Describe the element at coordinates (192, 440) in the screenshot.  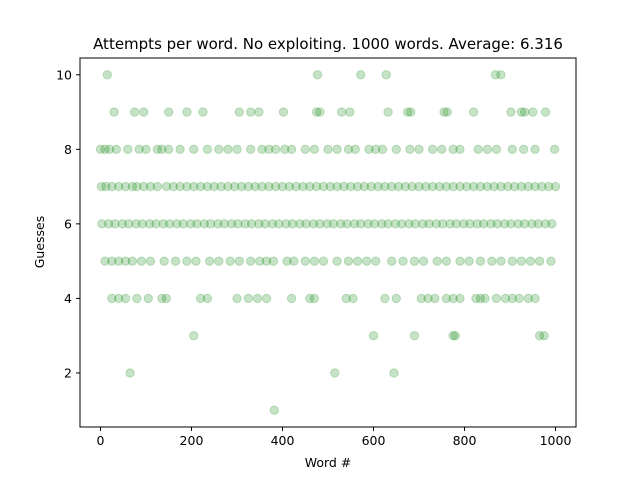
I see `x-tick-label: 200` at that location.